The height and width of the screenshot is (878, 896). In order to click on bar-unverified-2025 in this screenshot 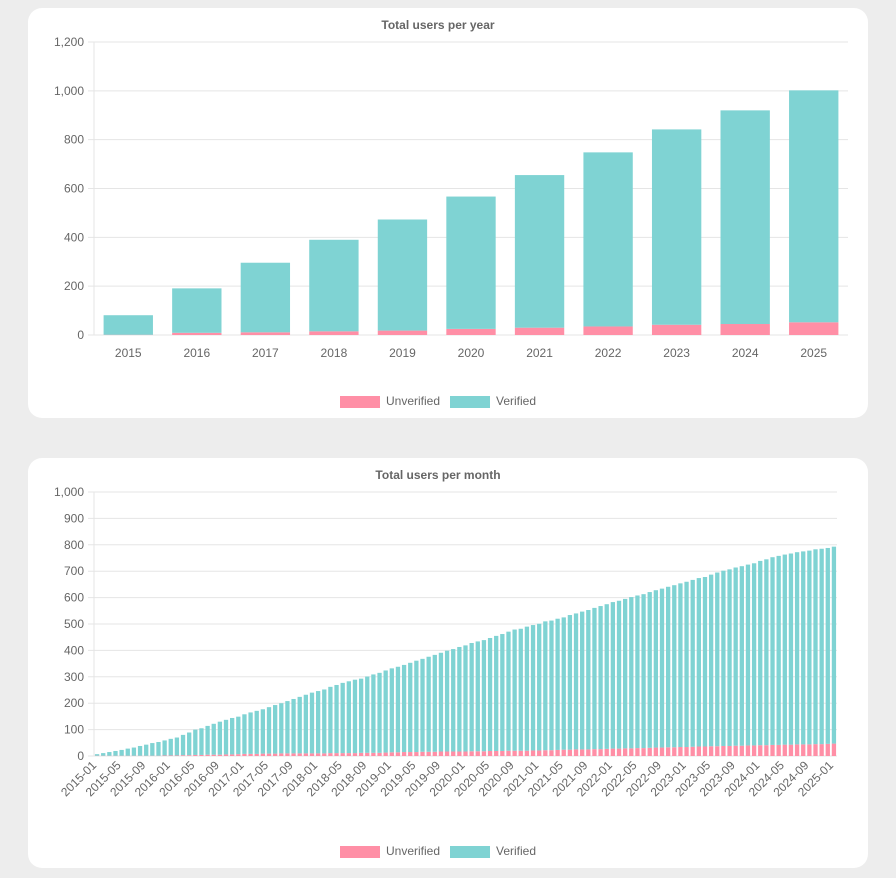, I will do `click(814, 328)`.